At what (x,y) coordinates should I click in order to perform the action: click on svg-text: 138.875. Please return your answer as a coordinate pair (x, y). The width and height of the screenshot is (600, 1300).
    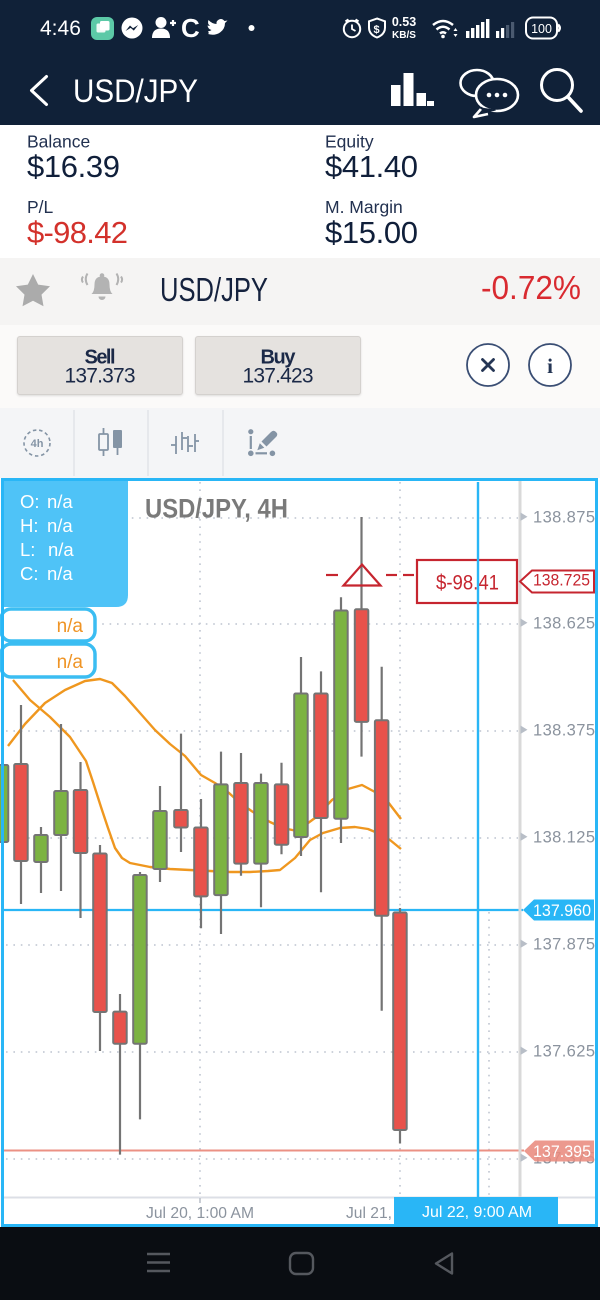
    Looking at the image, I should click on (564, 518).